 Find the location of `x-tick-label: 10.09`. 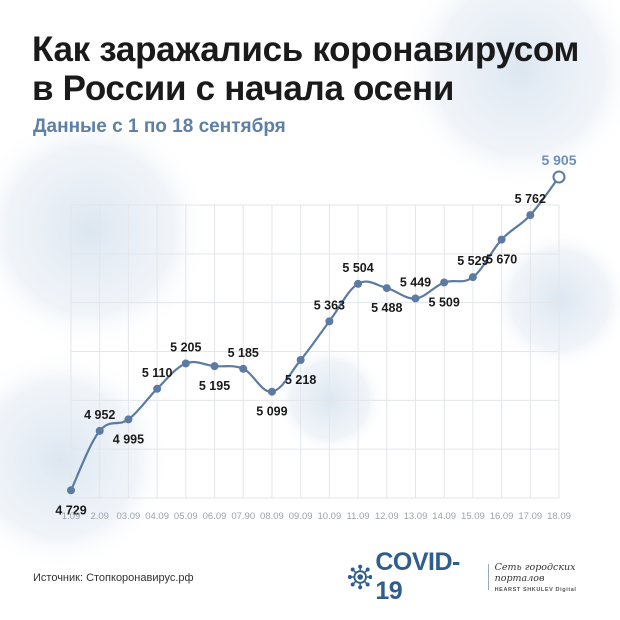

x-tick-label: 10.09 is located at coordinates (329, 516).